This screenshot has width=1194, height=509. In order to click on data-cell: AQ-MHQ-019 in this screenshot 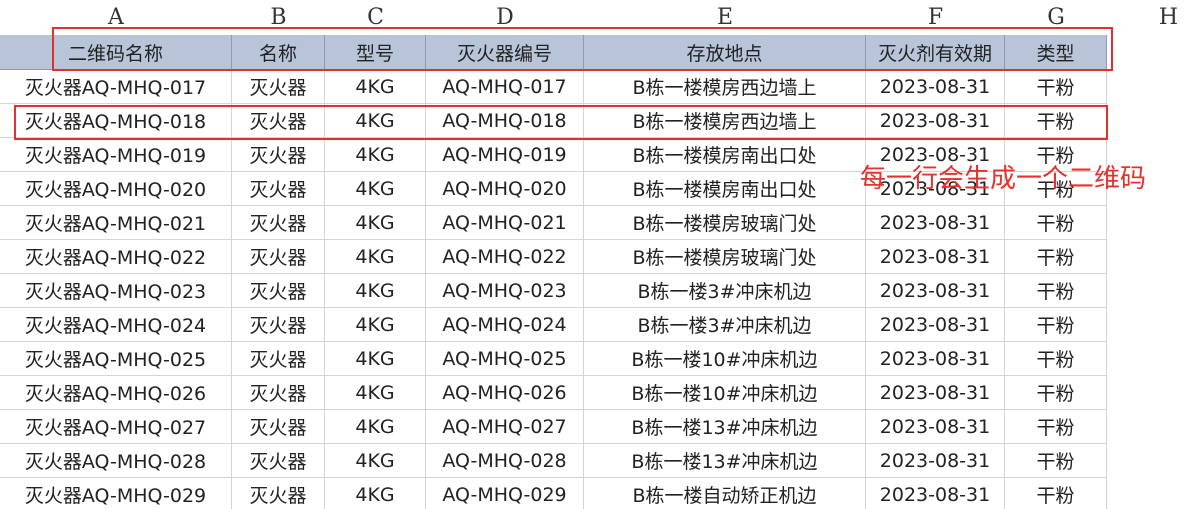, I will do `click(505, 155)`.